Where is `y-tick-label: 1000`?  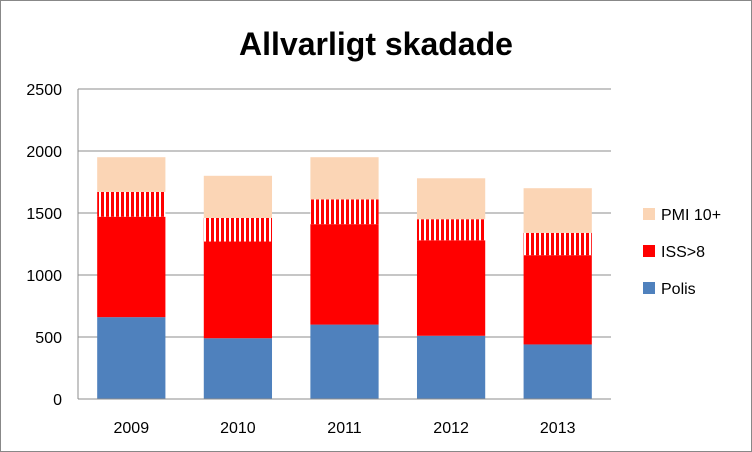
y-tick-label: 1000 is located at coordinates (44, 276).